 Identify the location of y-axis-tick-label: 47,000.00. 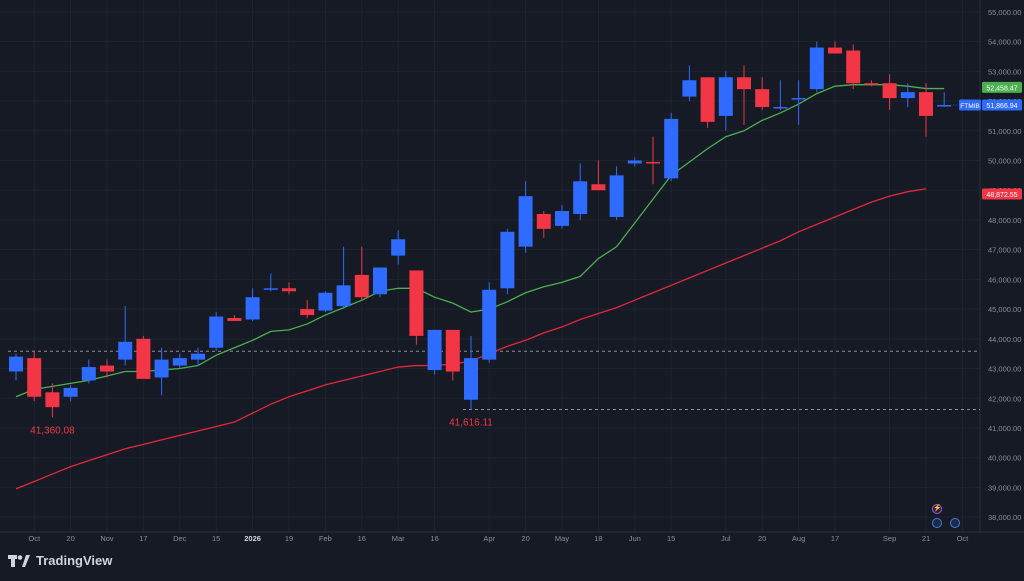
(1004, 250).